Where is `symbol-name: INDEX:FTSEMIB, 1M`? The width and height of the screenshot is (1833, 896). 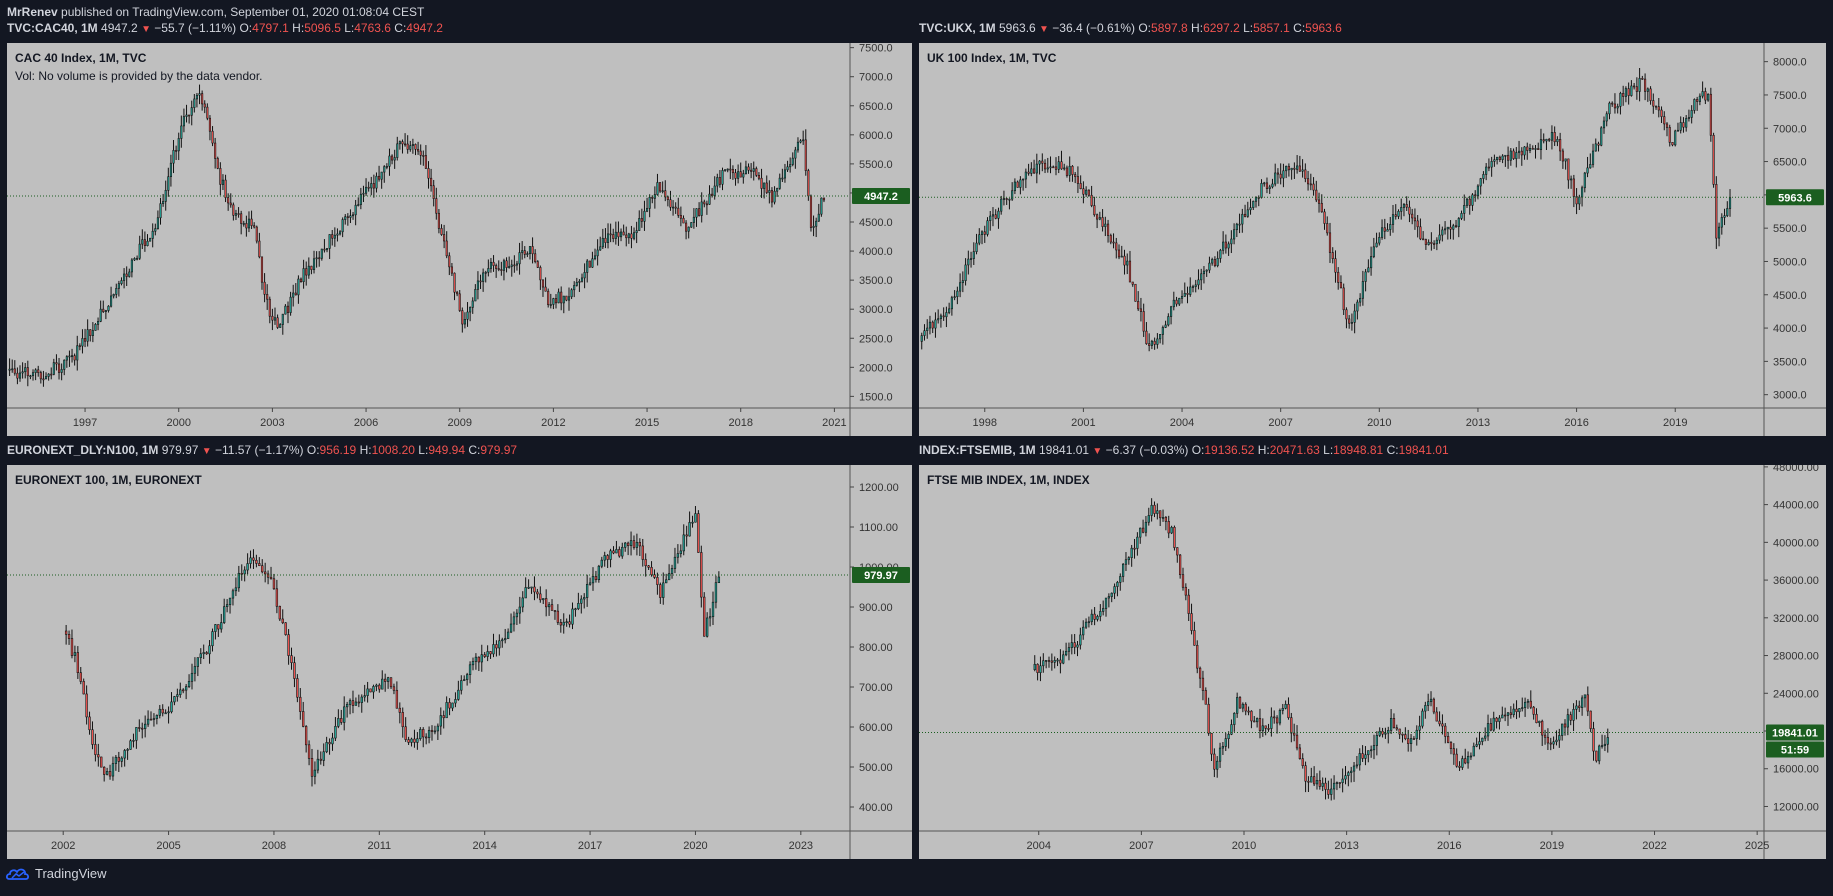
symbol-name: INDEX:FTSEMIB, 1M is located at coordinates (977, 450).